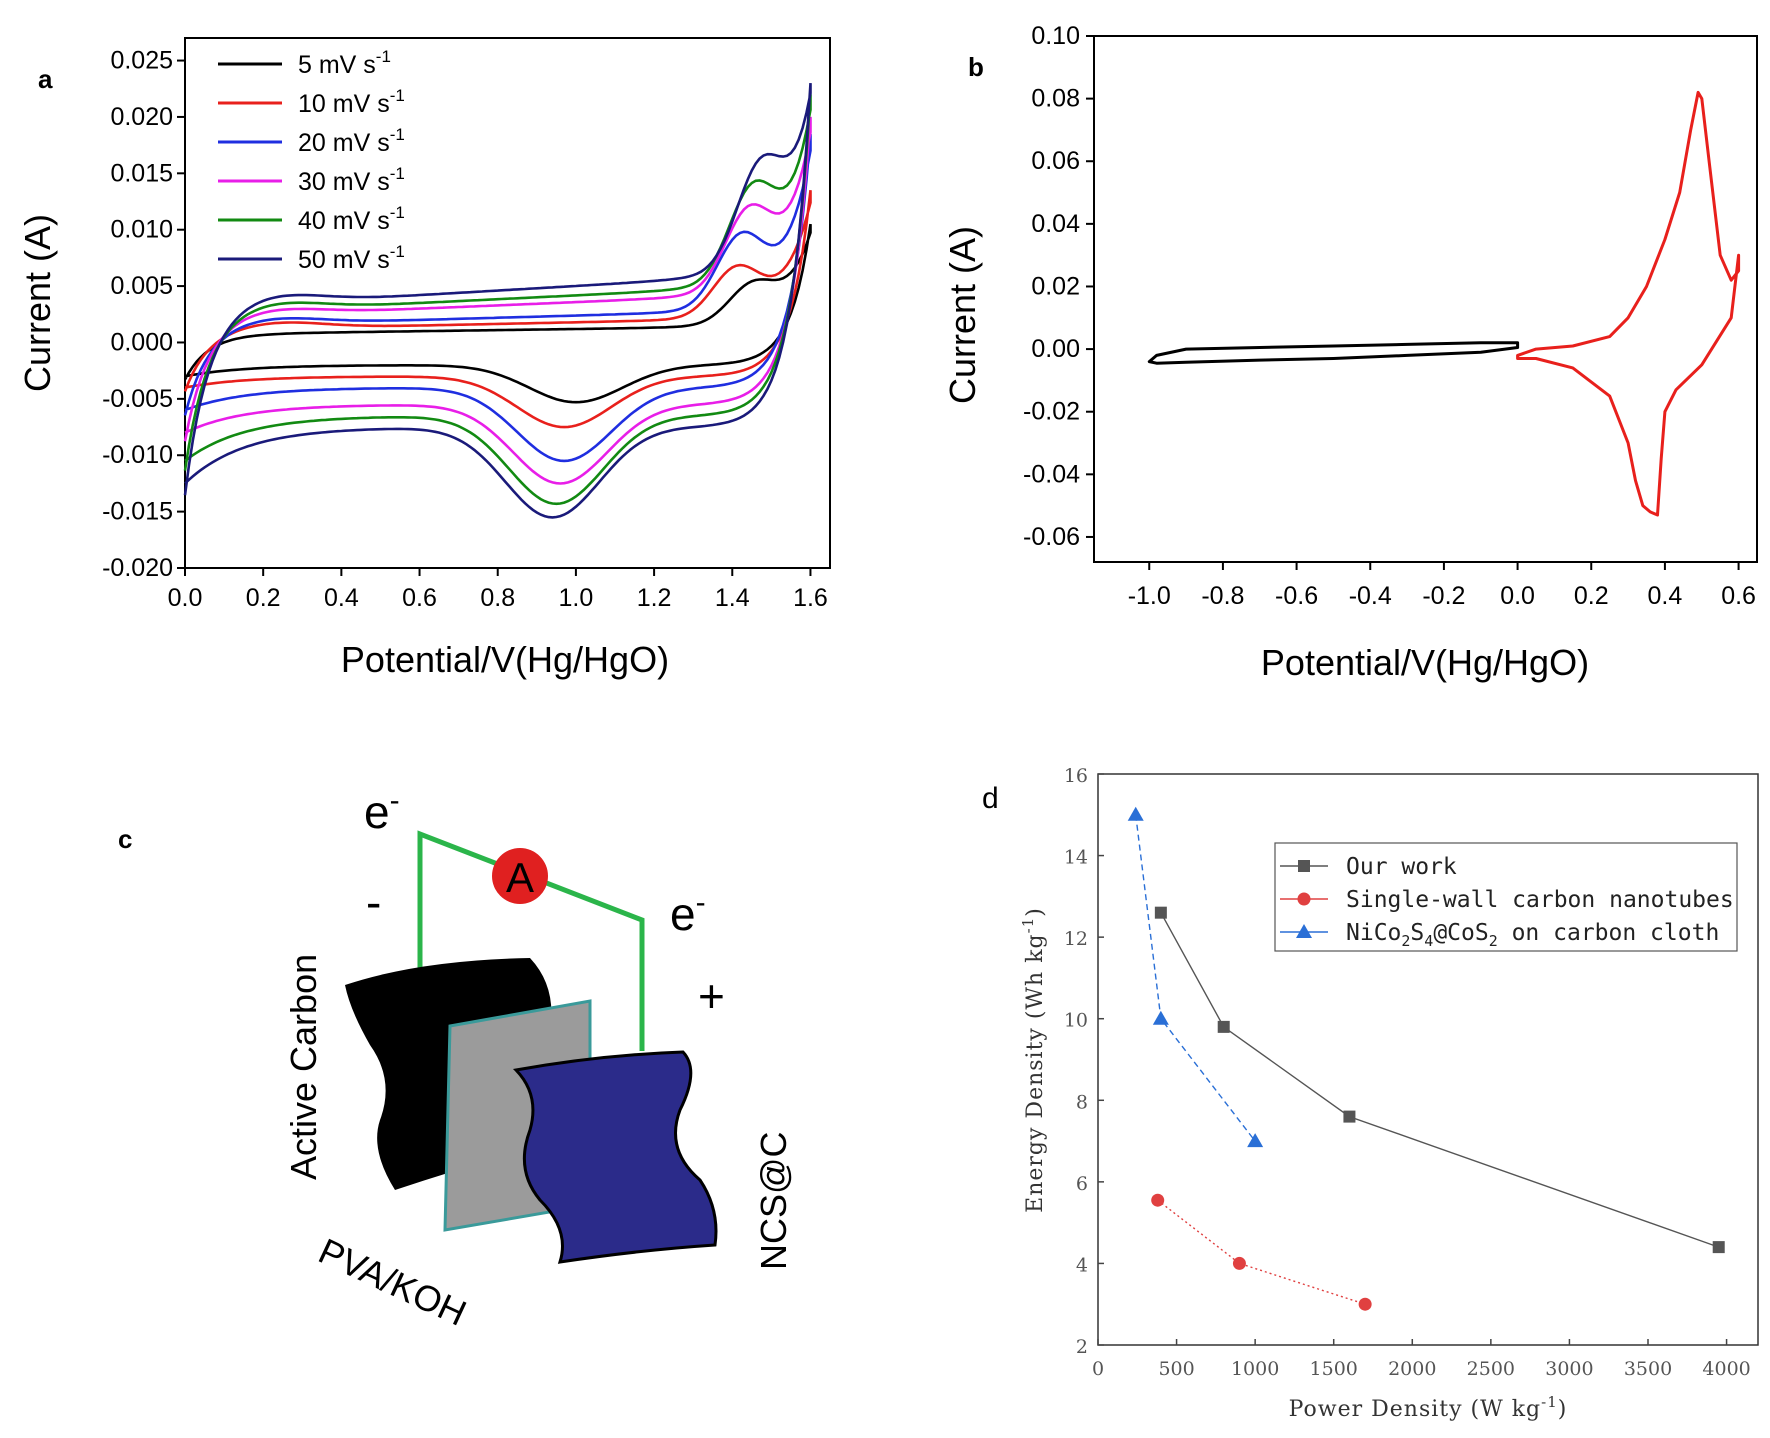  I want to click on y-tick-label: 0.025, so click(141, 61).